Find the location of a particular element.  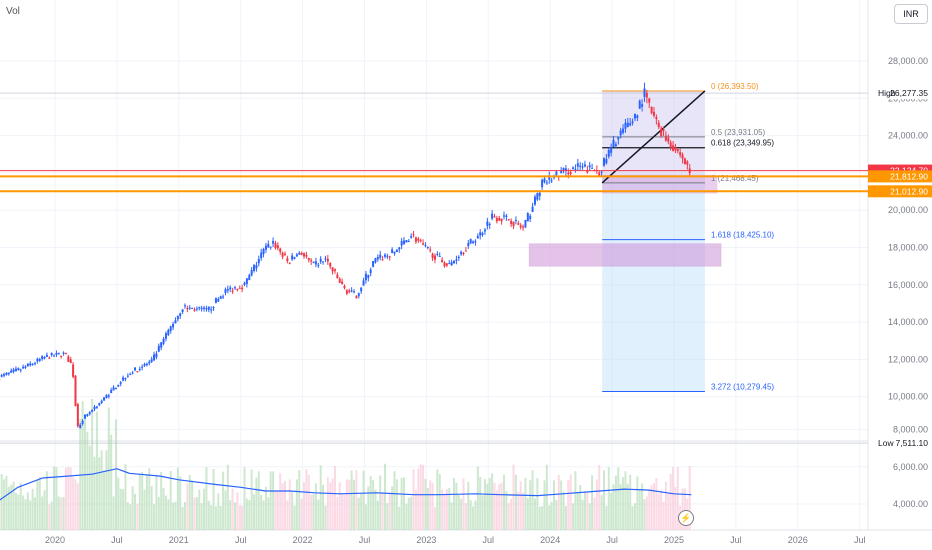

horizontal-levels is located at coordinates (434, 181).